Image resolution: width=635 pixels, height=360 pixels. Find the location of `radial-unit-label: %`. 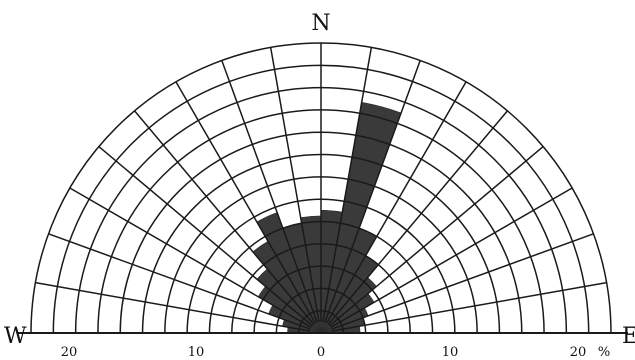

radial-unit-label: % is located at coordinates (604, 352).